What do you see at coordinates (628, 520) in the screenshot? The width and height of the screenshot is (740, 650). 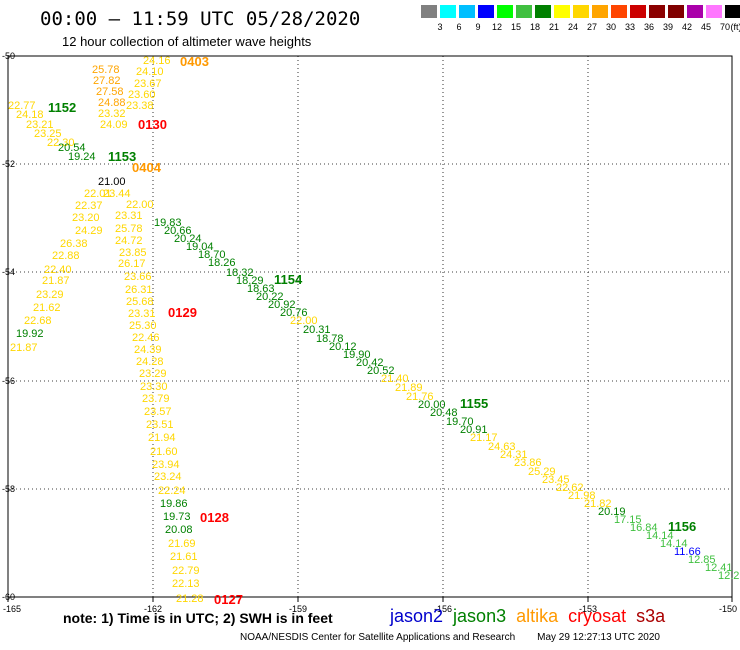 I see `swh-value: 17.15` at bounding box center [628, 520].